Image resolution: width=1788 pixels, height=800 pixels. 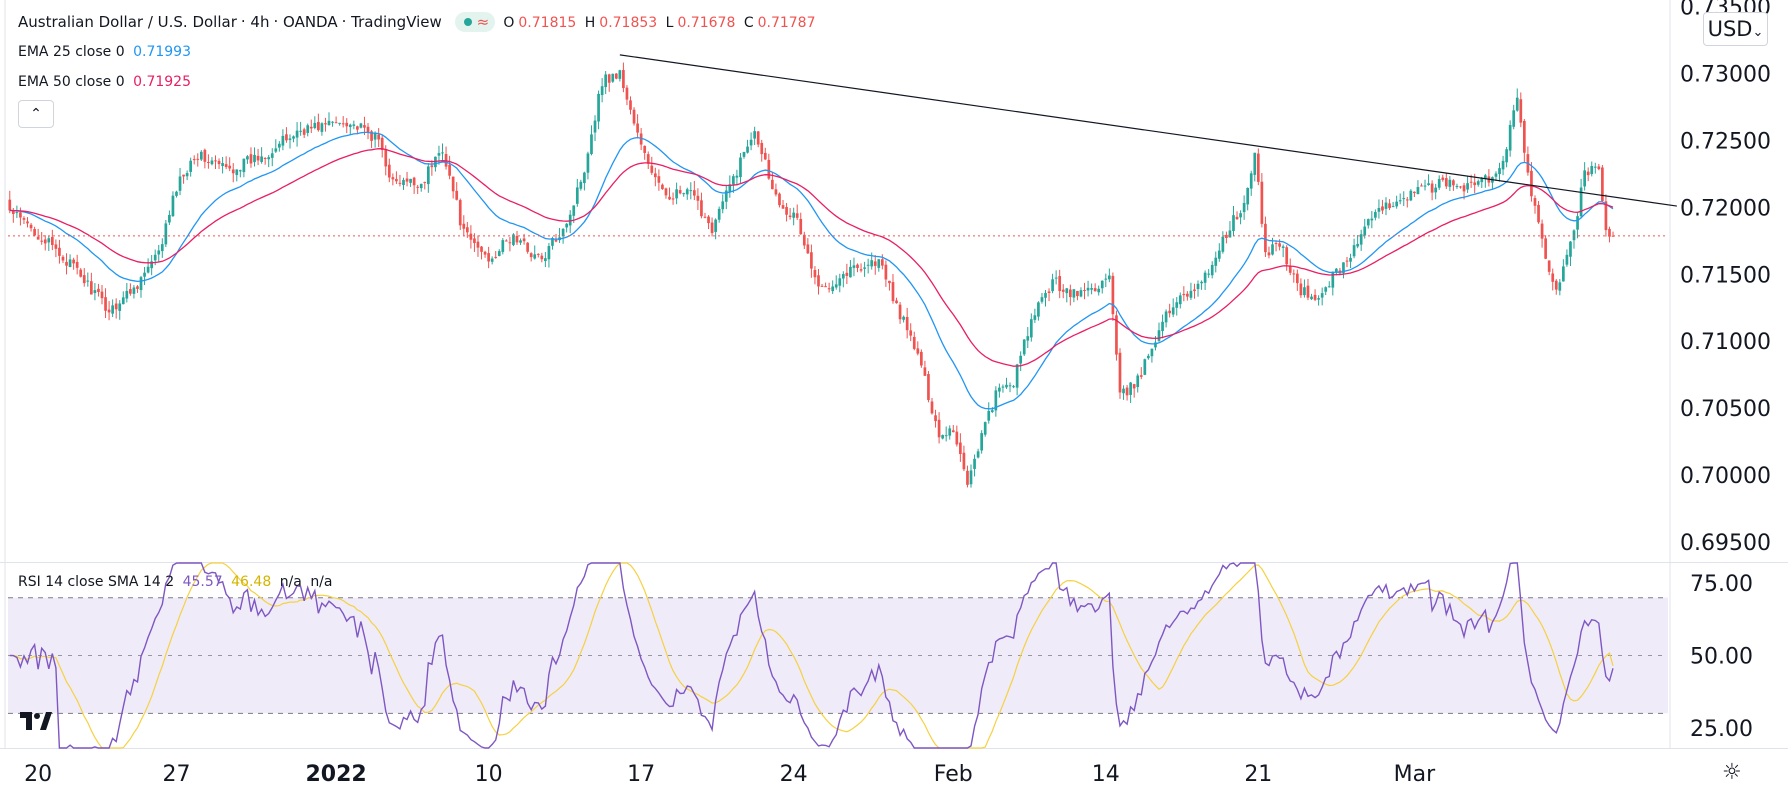 I want to click on chevron-up-icon: ⌃, so click(x=36, y=114).